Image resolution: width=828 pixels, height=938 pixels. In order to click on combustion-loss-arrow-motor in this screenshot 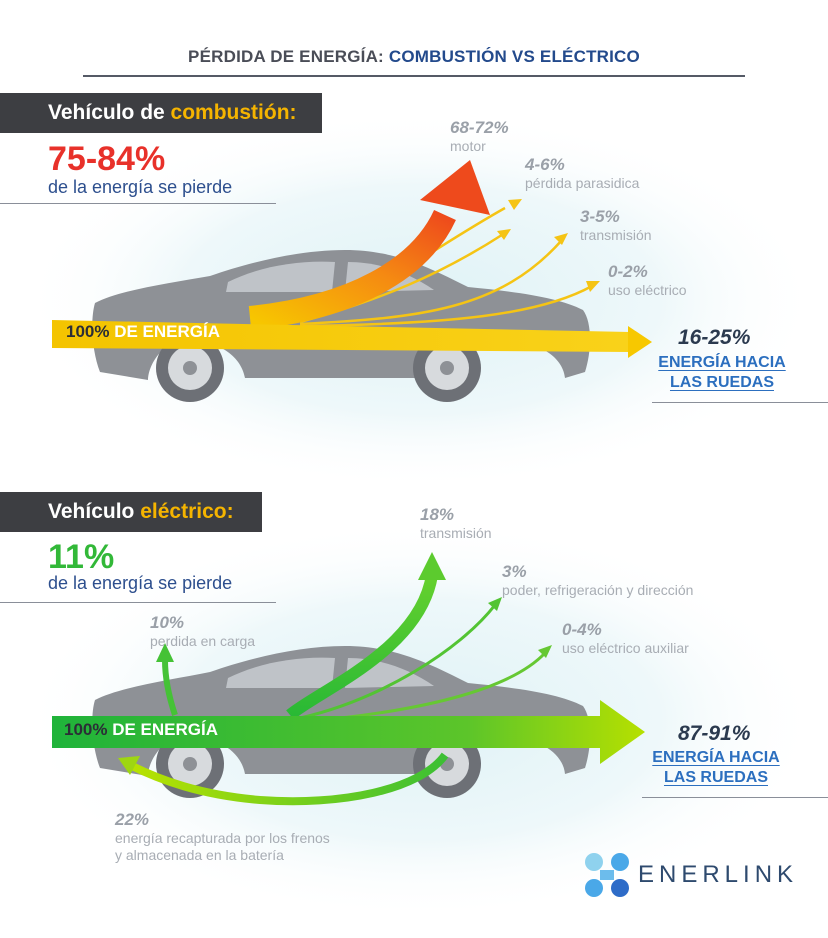, I will do `click(352, 269)`.